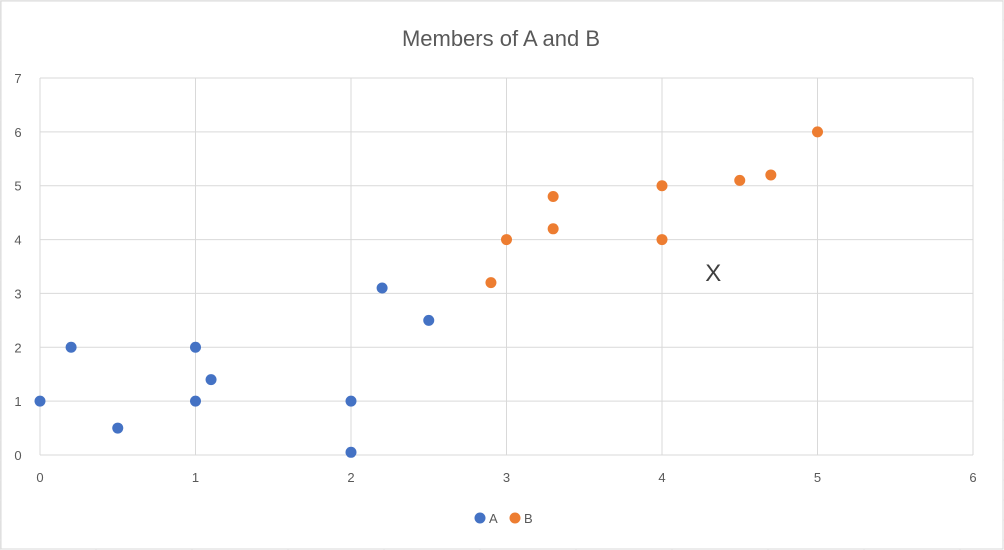 This screenshot has width=1004, height=550. What do you see at coordinates (195, 477) in the screenshot?
I see `x-tick-label: 1` at bounding box center [195, 477].